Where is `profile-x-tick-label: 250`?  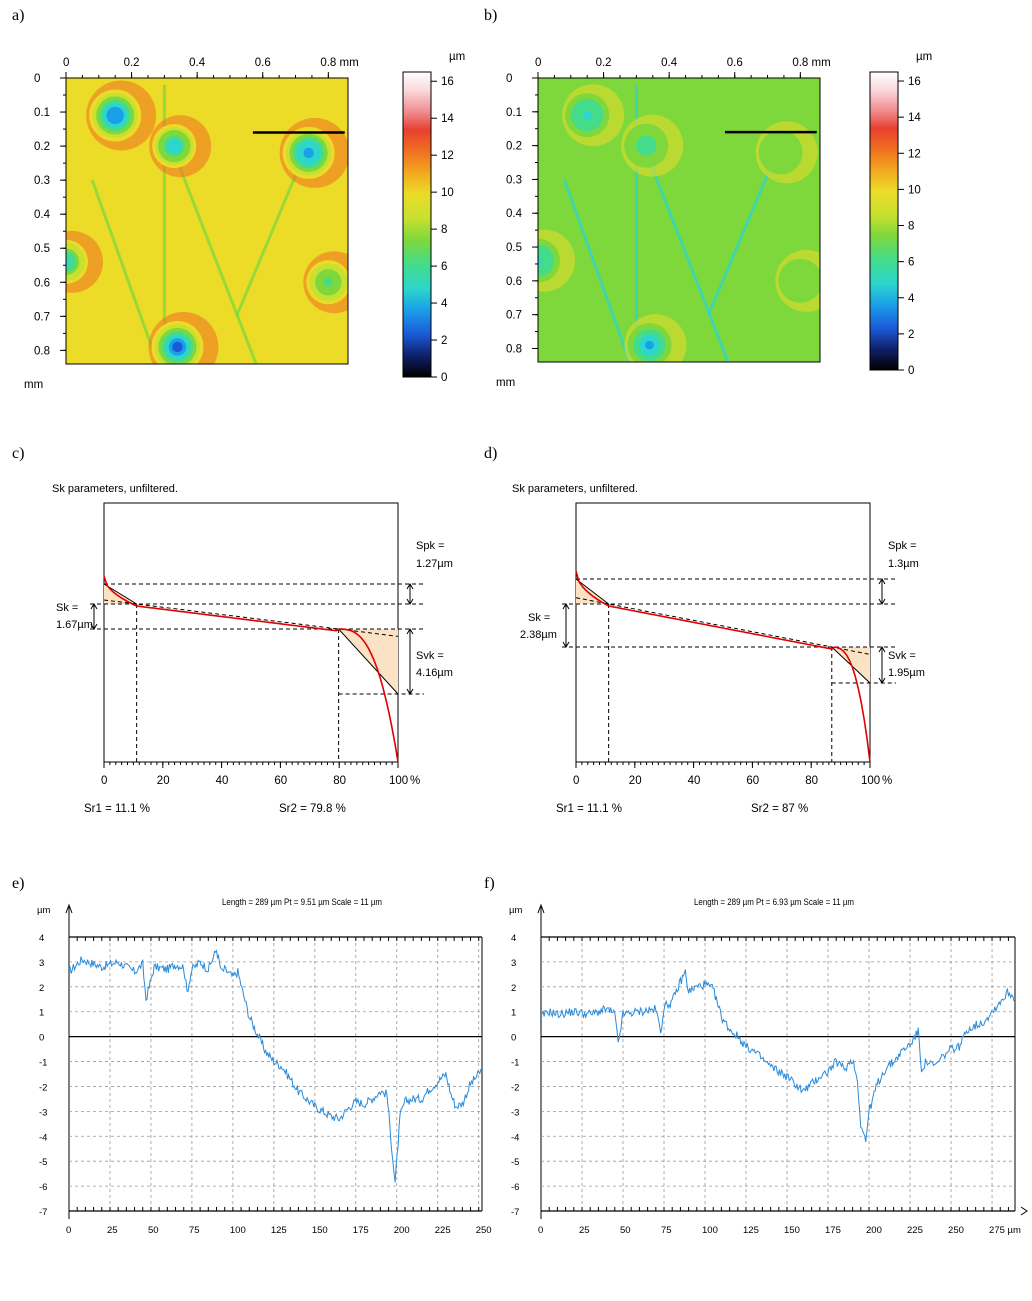 profile-x-tick-label: 250 is located at coordinates (484, 1230).